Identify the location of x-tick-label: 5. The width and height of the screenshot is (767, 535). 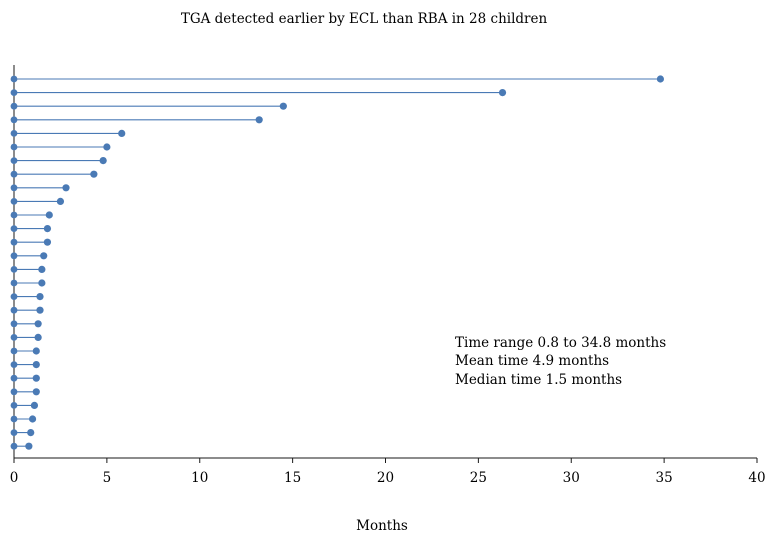
(107, 478).